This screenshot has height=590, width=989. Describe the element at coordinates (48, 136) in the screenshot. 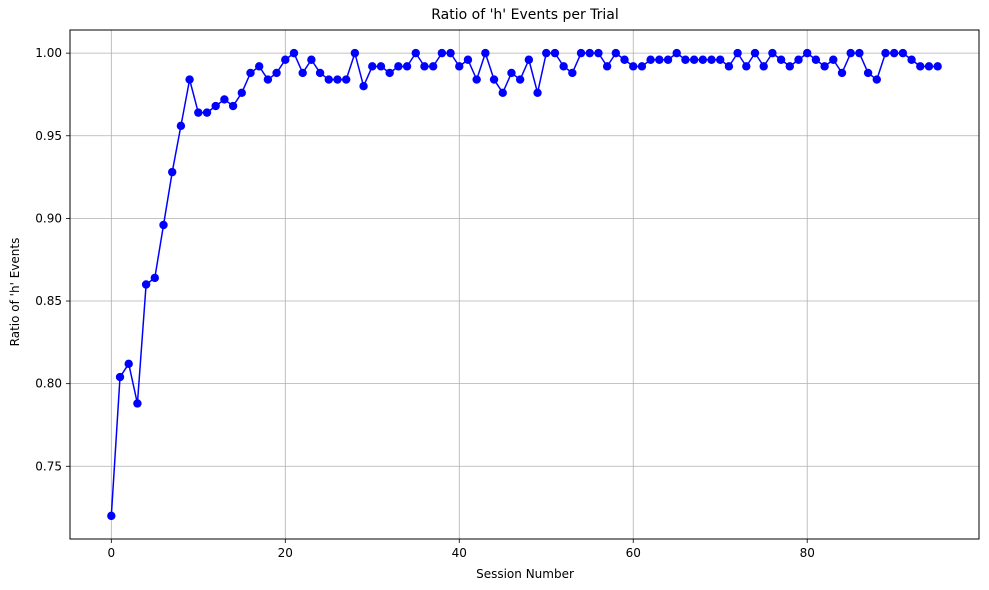

I see `y-tick-label: 0.95` at that location.